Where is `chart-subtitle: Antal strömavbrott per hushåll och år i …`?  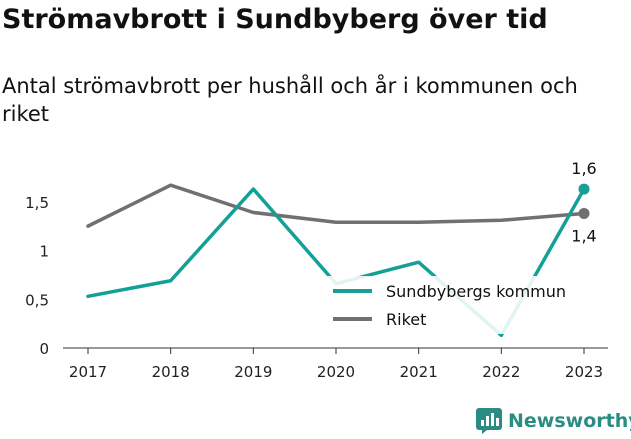 chart-subtitle: Antal strömavbrott per hushåll och år i … is located at coordinates (290, 100).